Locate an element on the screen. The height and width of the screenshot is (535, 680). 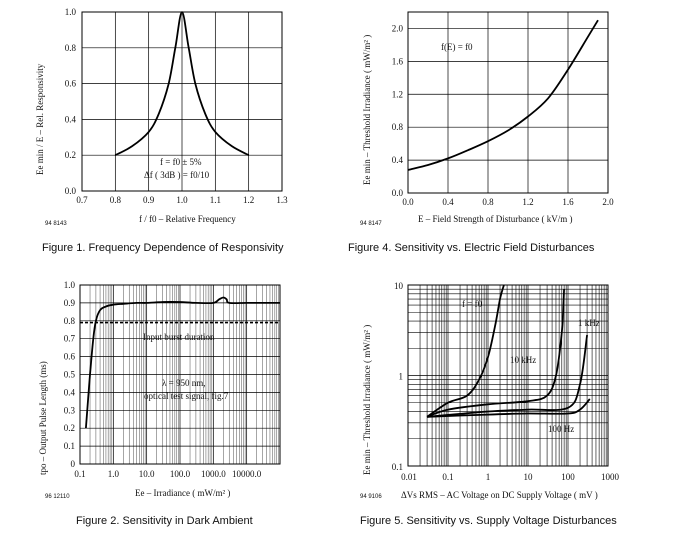
series-label: 1 kHz is located at coordinates (589, 323).